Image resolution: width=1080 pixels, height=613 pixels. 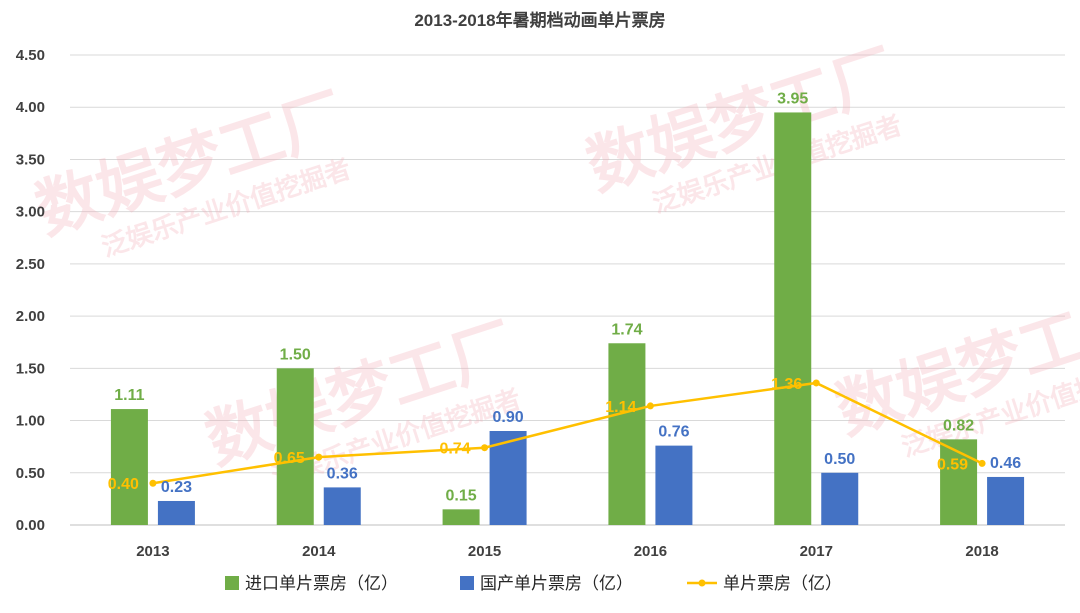 What do you see at coordinates (786, 384) in the screenshot?
I see `data-label: 1.36` at bounding box center [786, 384].